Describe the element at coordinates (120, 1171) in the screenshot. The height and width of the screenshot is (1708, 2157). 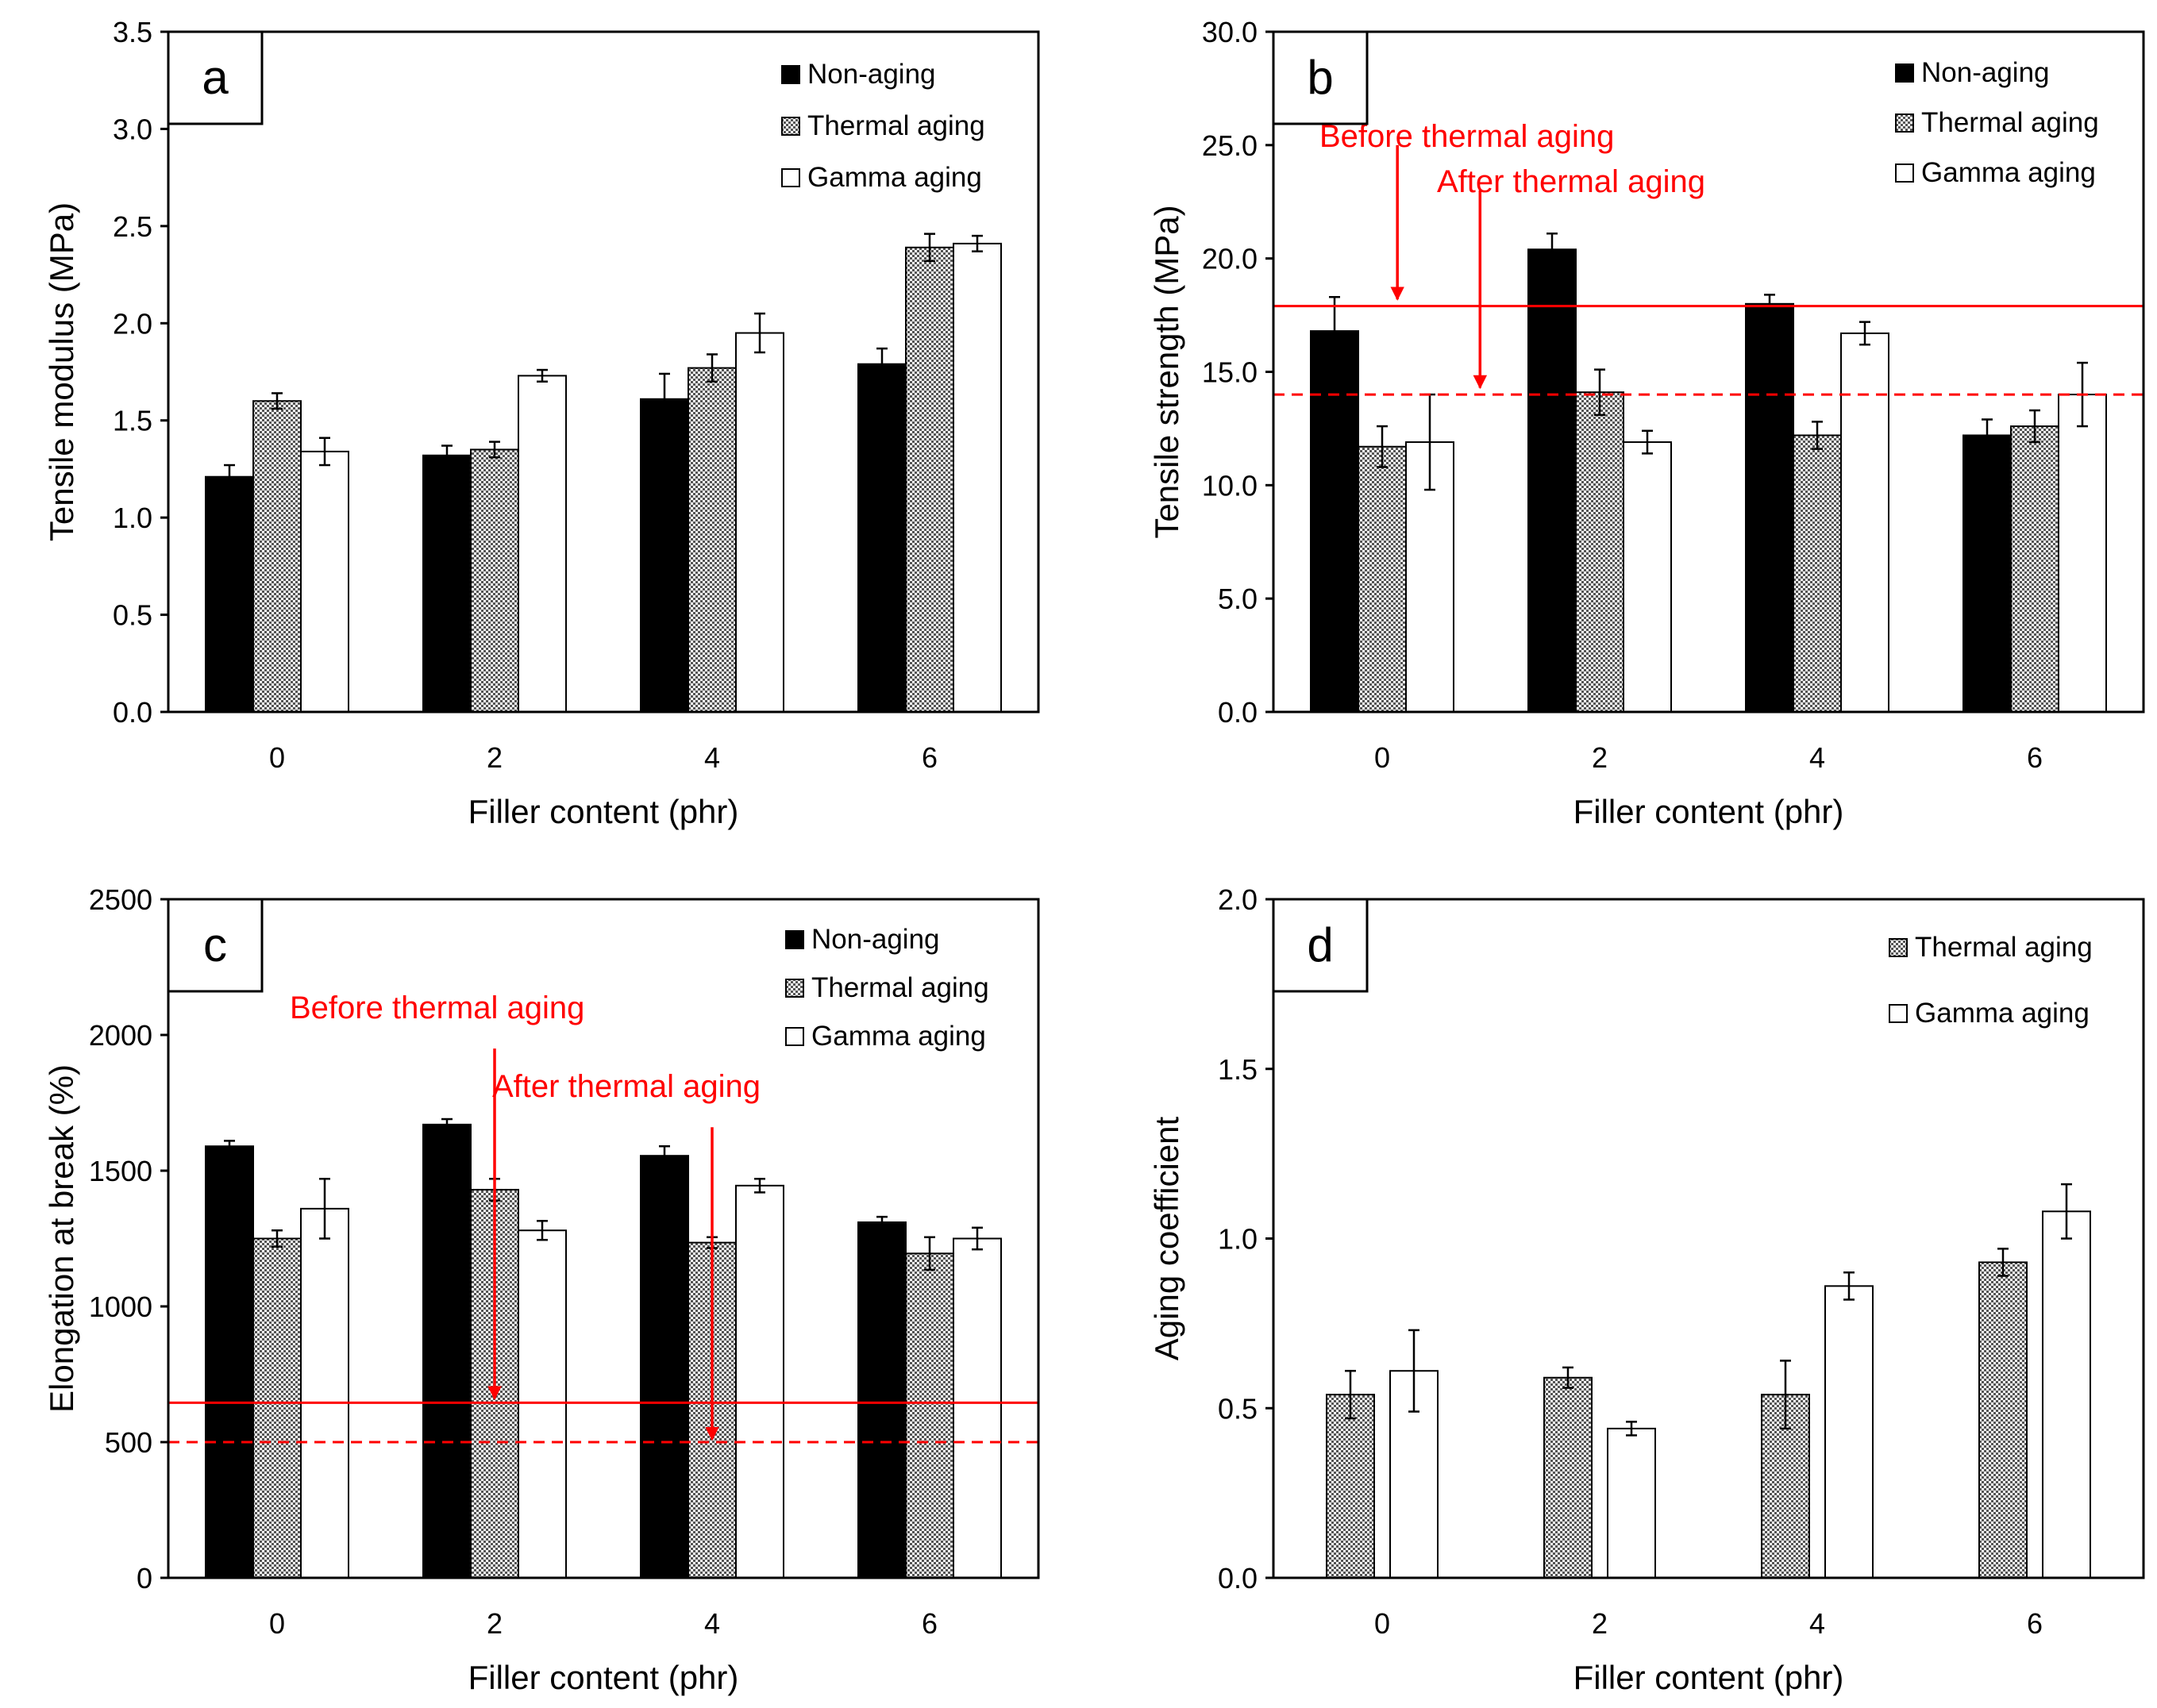
I see `y-tick-label: 1500` at that location.